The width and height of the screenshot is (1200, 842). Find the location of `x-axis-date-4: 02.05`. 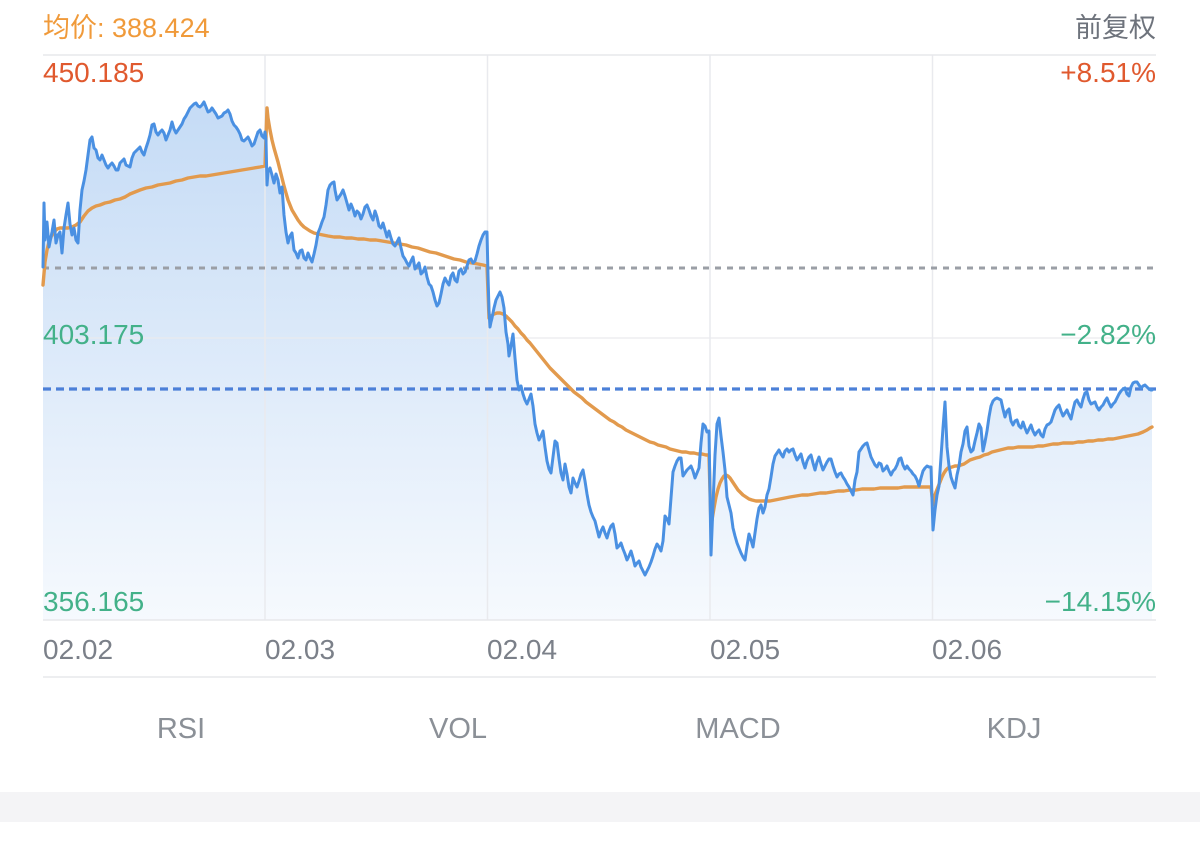

x-axis-date-4: 02.05 is located at coordinates (745, 649).